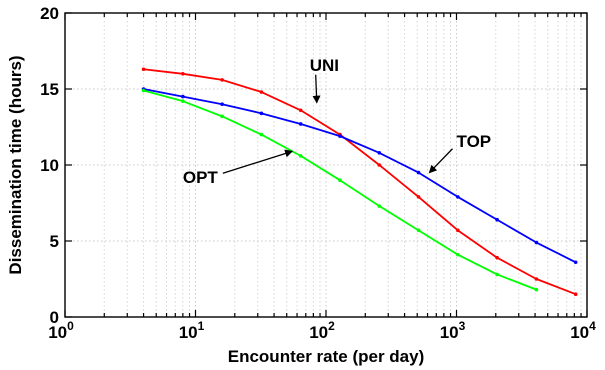 The width and height of the screenshot is (605, 370). I want to click on x-tick-label: 10², so click(322, 330).